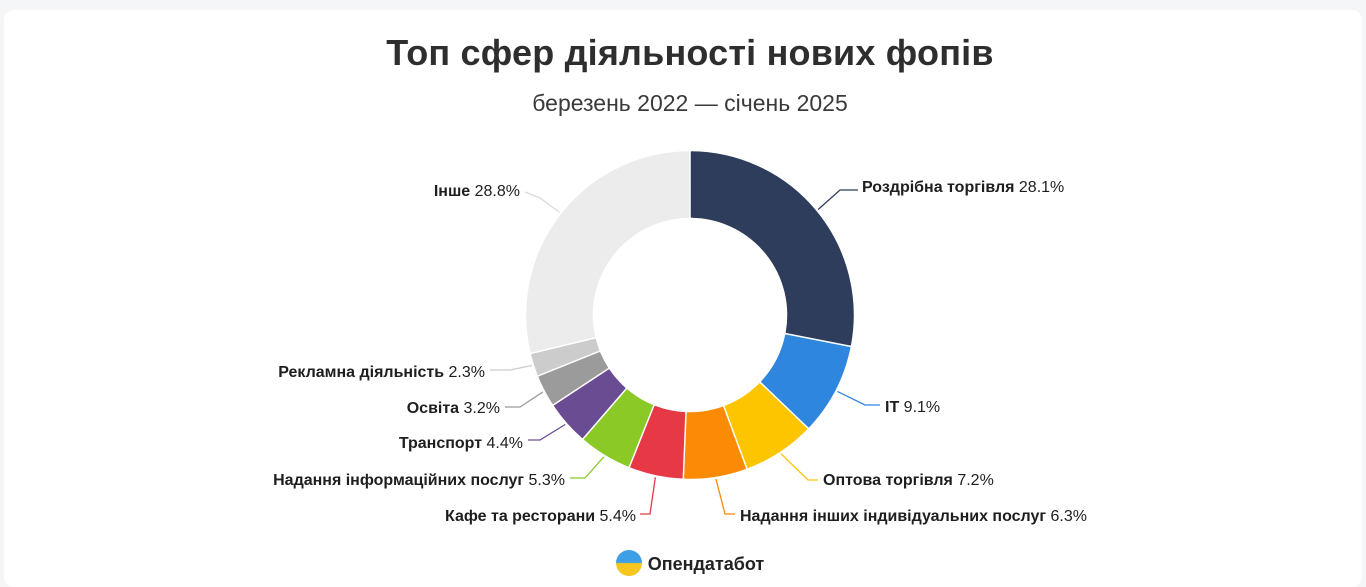 Image resolution: width=1366 pixels, height=587 pixels. I want to click on slice-label-3: Надання інших індивідуальних послуг 6.3%, so click(913, 516).